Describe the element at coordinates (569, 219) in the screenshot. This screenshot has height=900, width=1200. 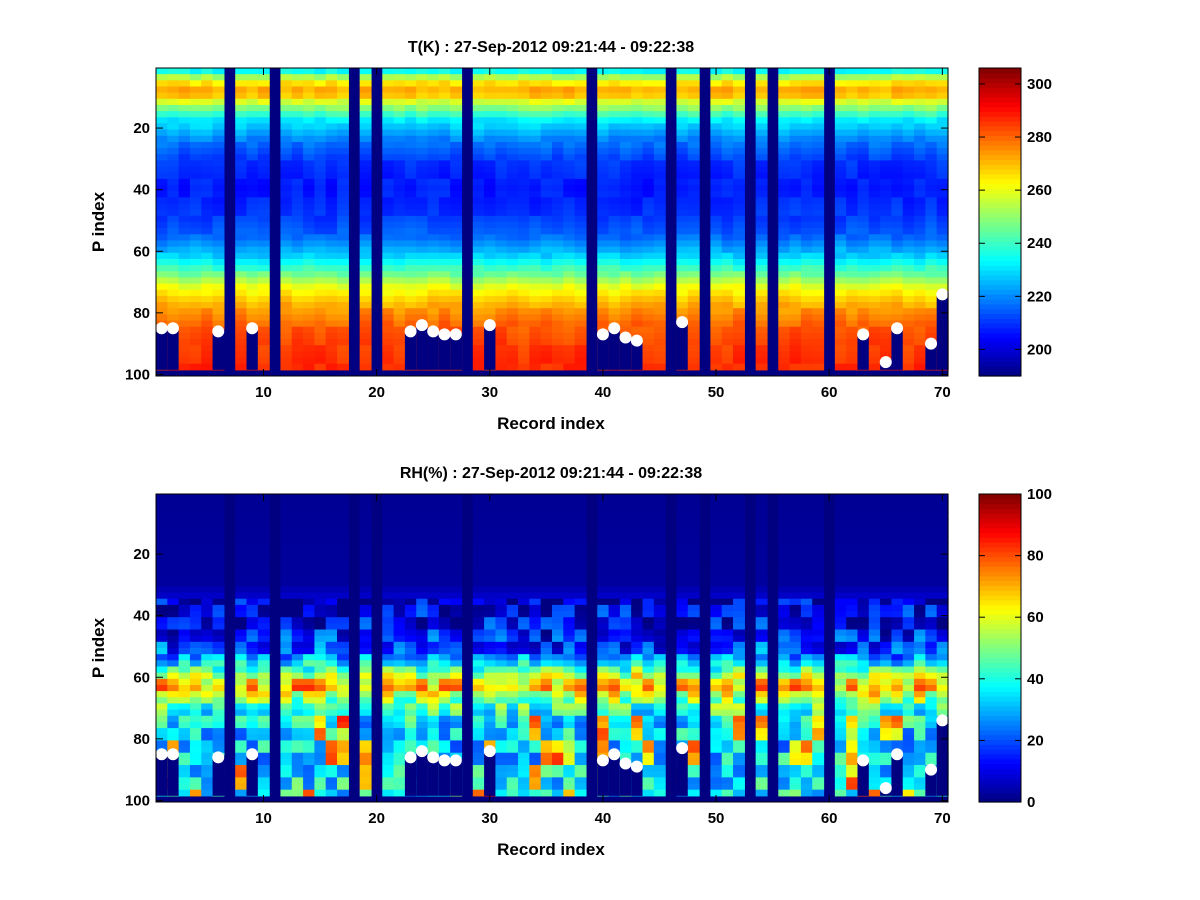
I see `temp-record-column` at that location.